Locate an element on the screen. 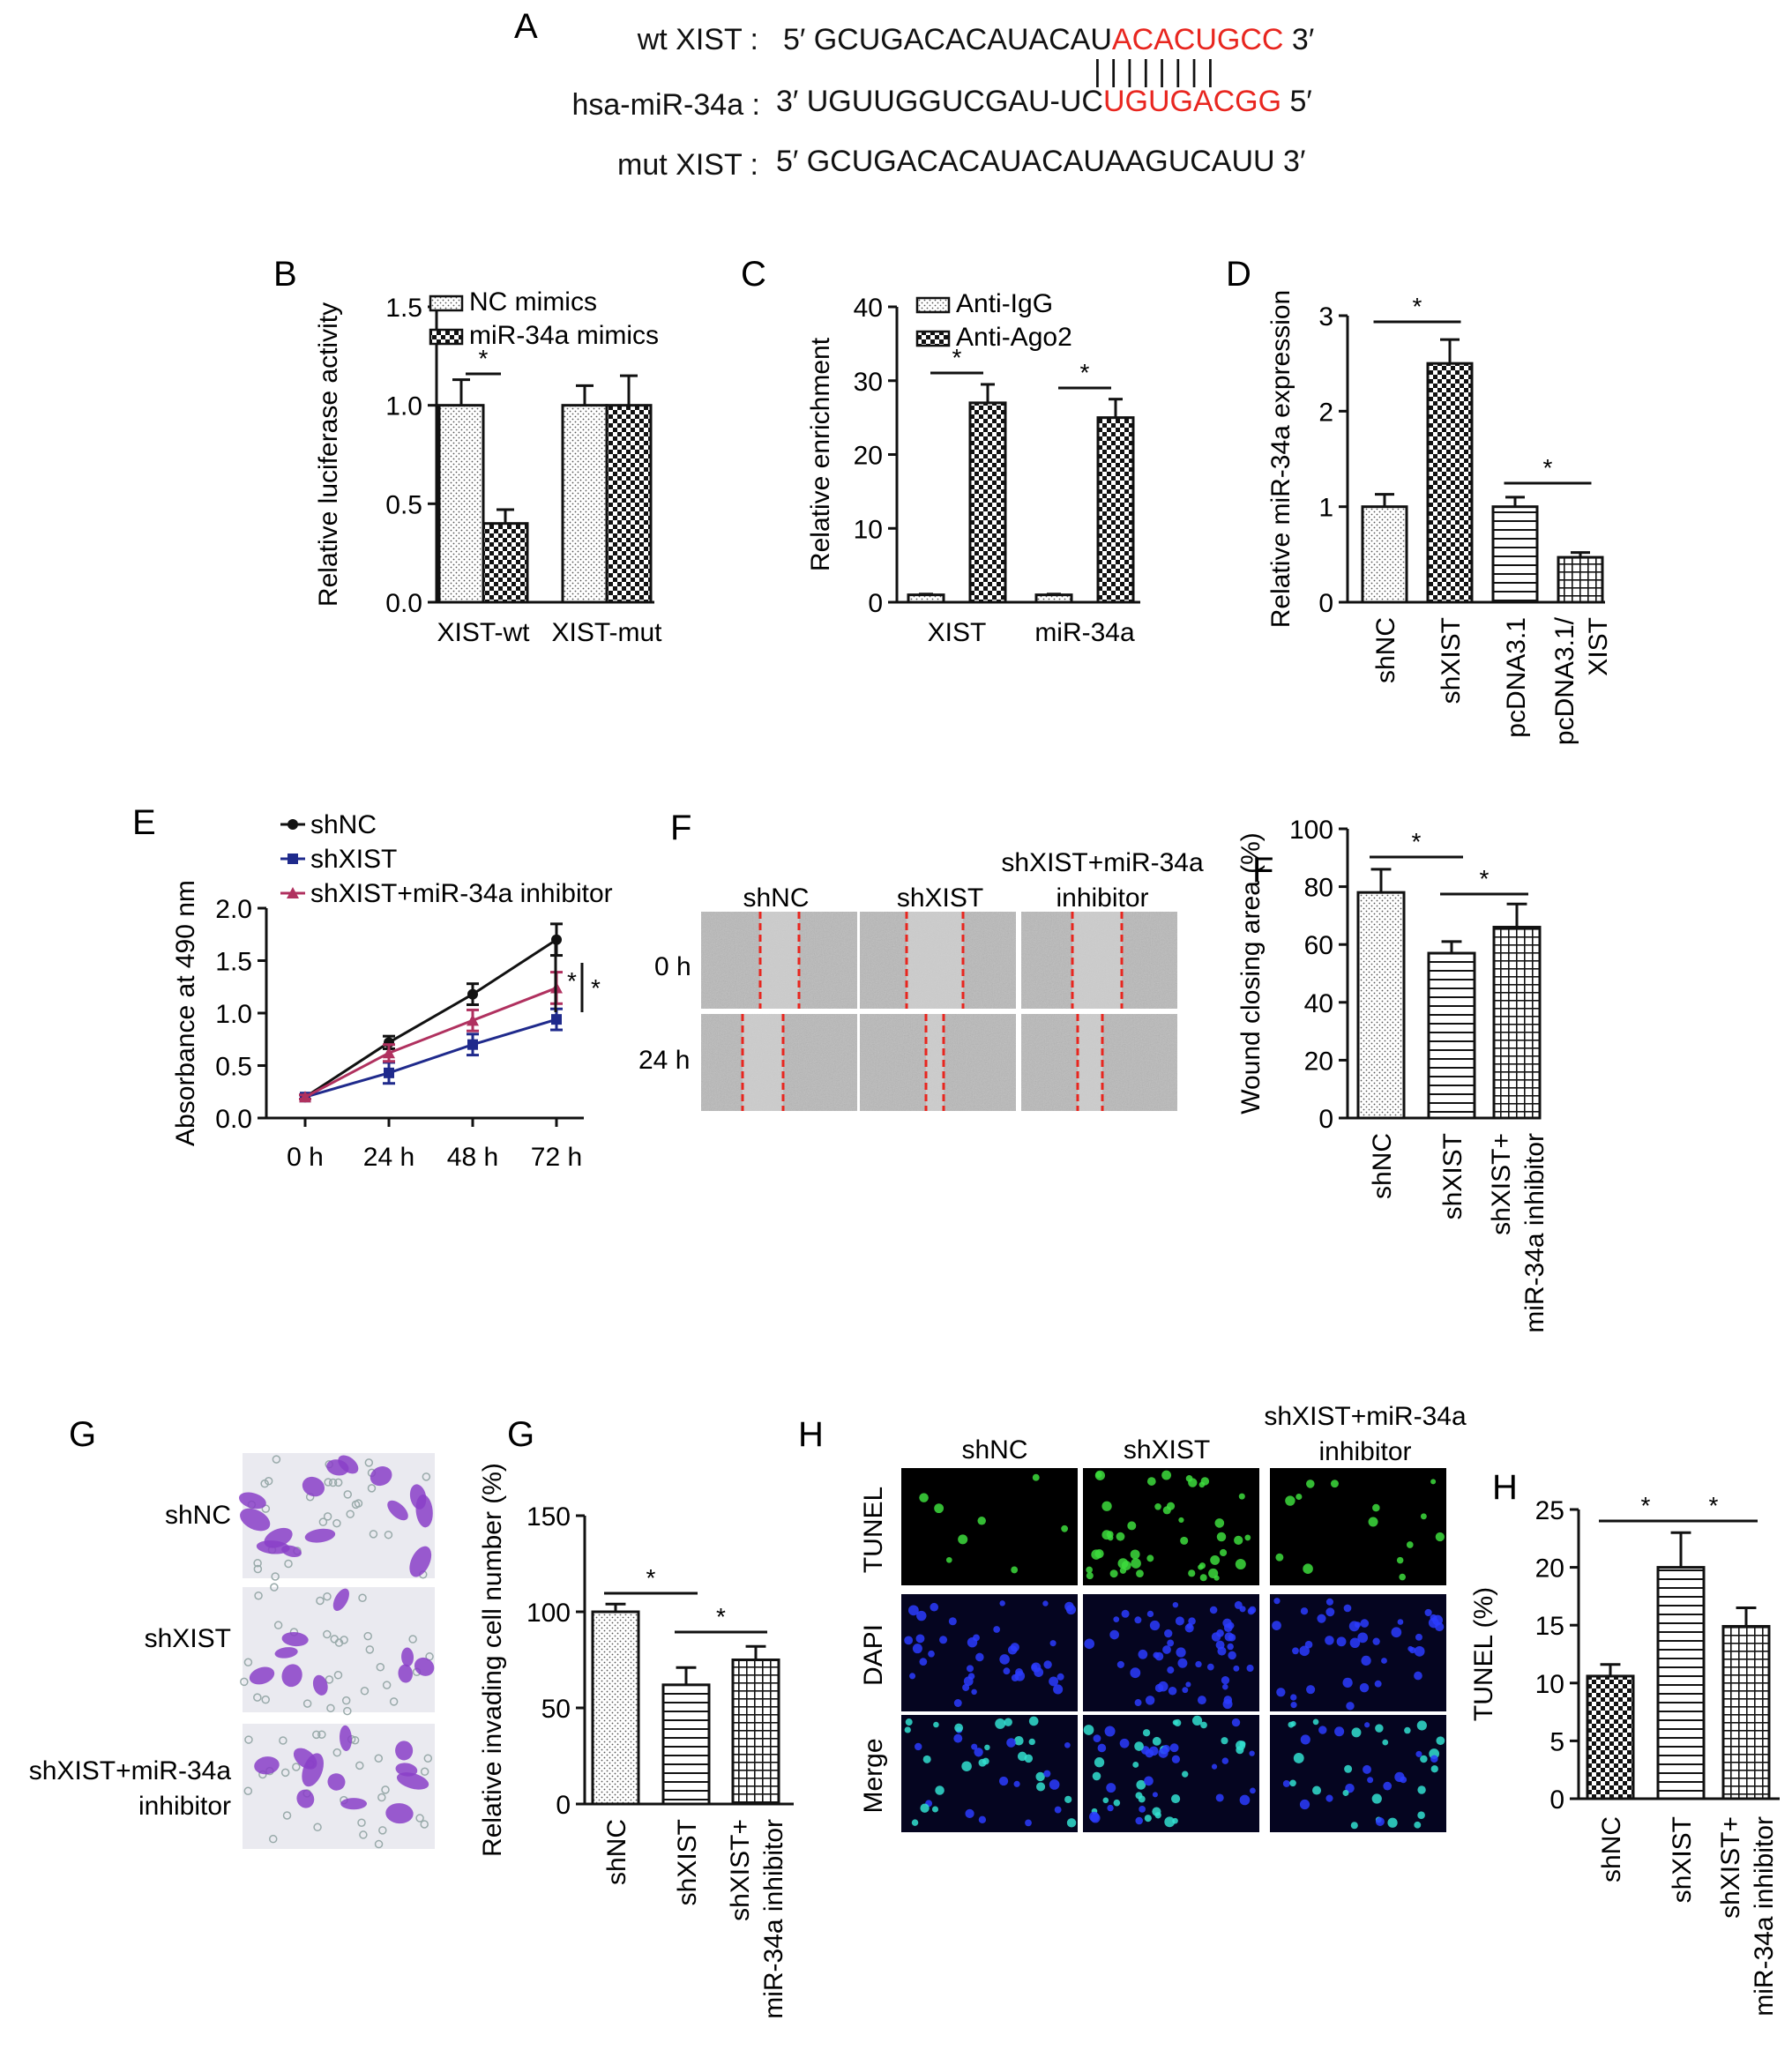 The image size is (1792, 2050). x-tick-label: shNC is located at coordinates (1385, 650).